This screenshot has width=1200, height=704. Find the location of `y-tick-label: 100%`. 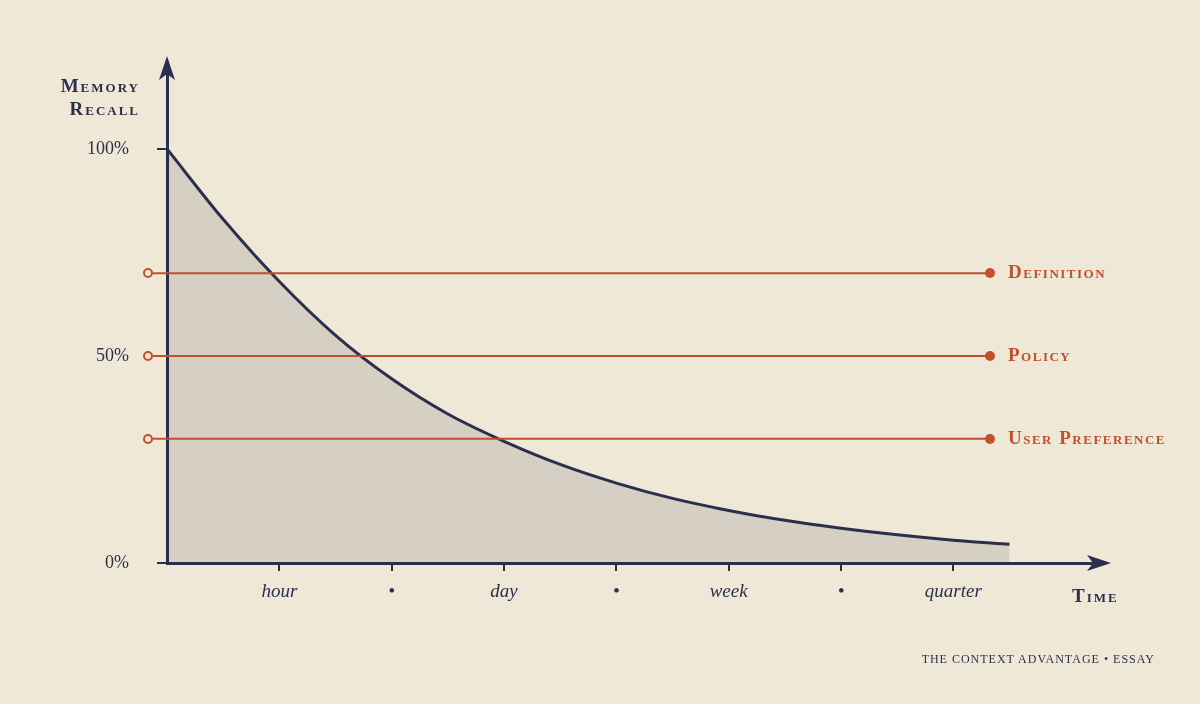

y-tick-label: 100% is located at coordinates (108, 147).